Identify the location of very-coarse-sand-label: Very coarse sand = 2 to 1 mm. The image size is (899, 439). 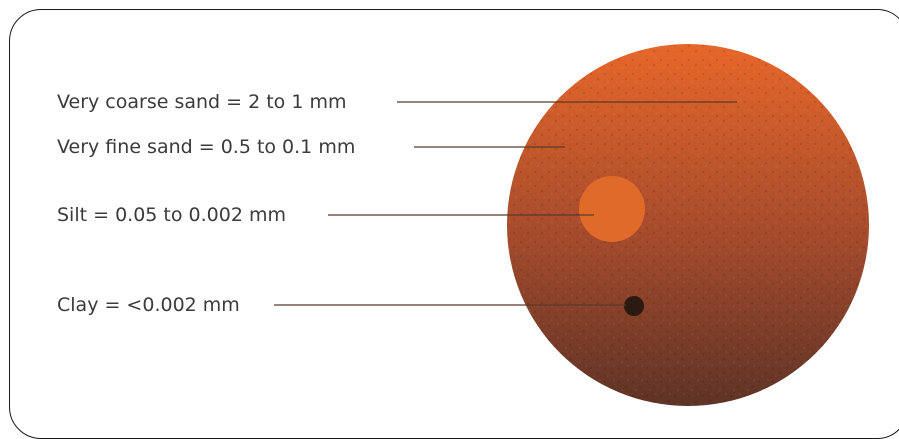
(202, 102).